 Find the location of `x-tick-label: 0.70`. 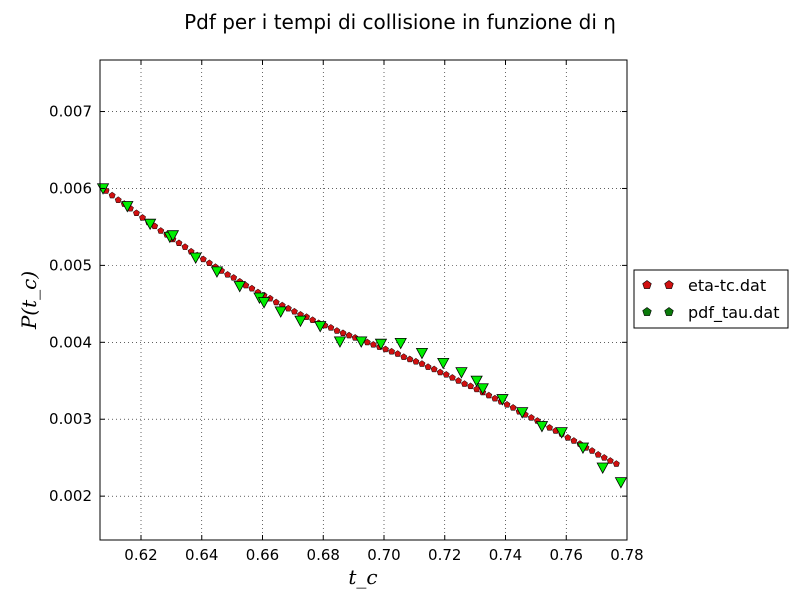

x-tick-label: 0.70 is located at coordinates (383, 555).